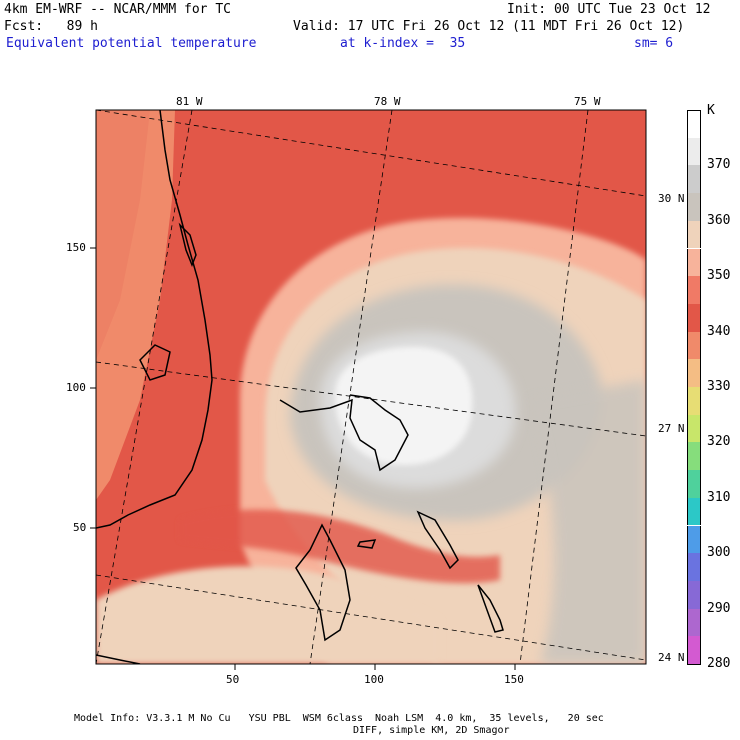  I want to click on lat-label-27n: 27 N, so click(671, 428).